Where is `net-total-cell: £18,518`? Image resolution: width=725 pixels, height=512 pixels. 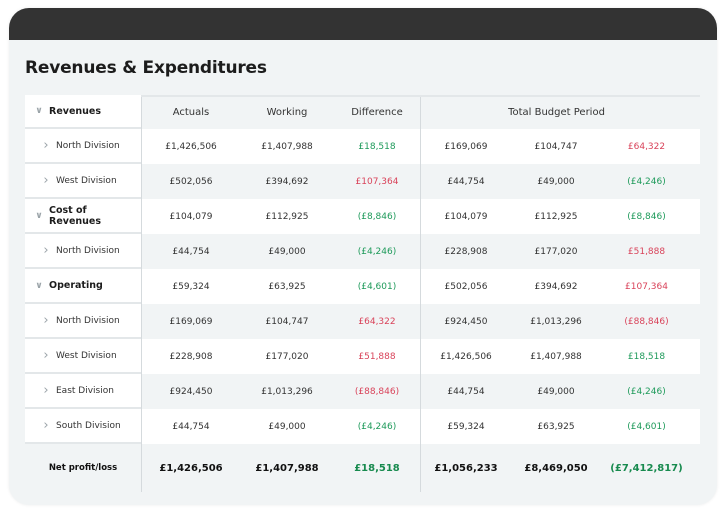
net-total-cell: £18,518 is located at coordinates (377, 468).